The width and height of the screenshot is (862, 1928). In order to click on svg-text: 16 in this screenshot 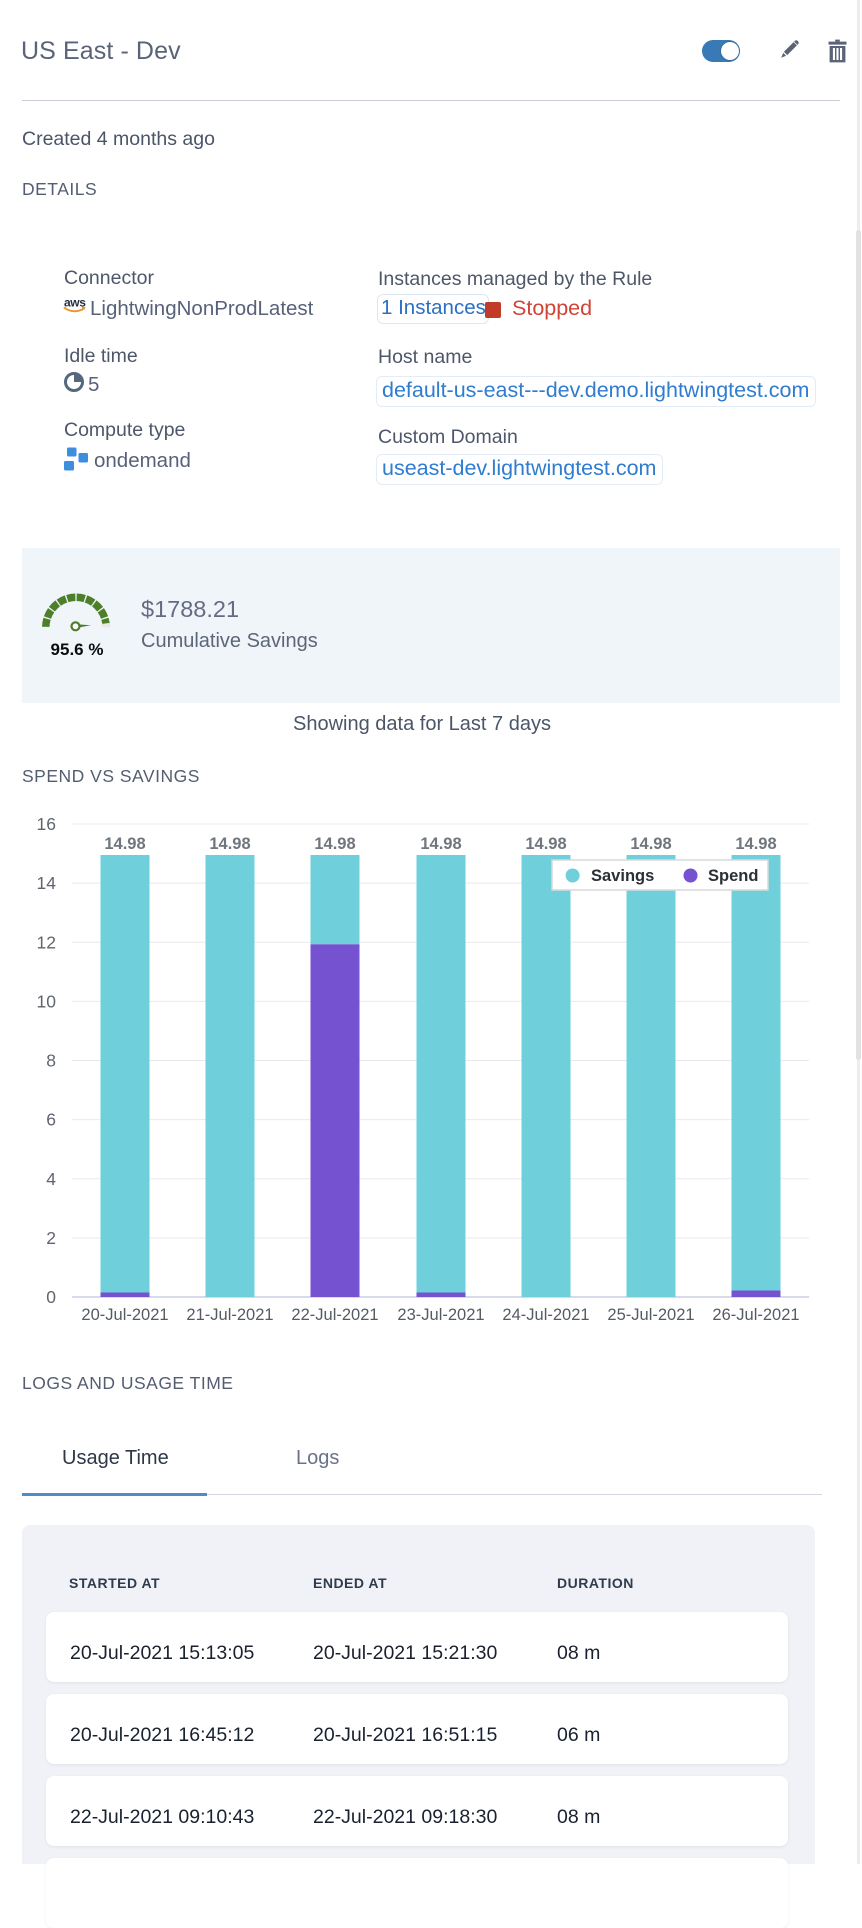, I will do `click(46, 824)`.